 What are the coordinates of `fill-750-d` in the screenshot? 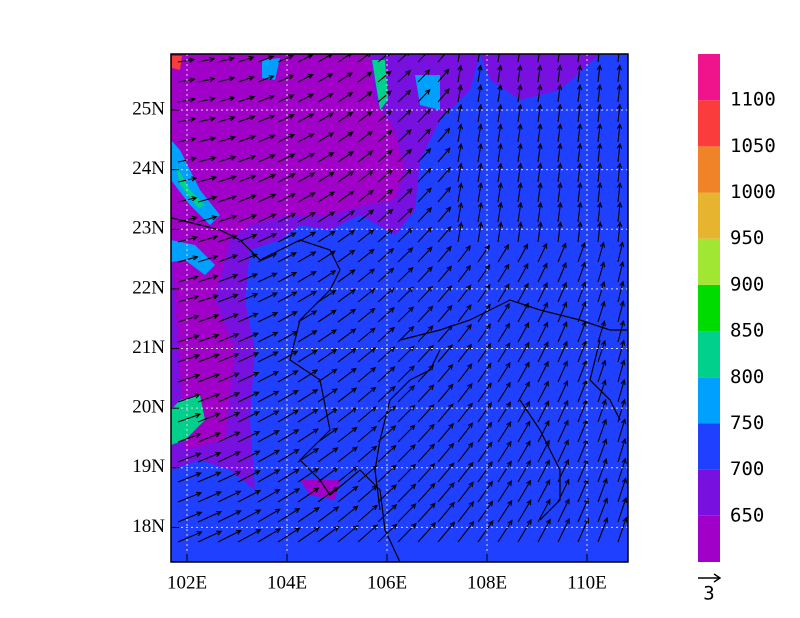 It's located at (271, 69).